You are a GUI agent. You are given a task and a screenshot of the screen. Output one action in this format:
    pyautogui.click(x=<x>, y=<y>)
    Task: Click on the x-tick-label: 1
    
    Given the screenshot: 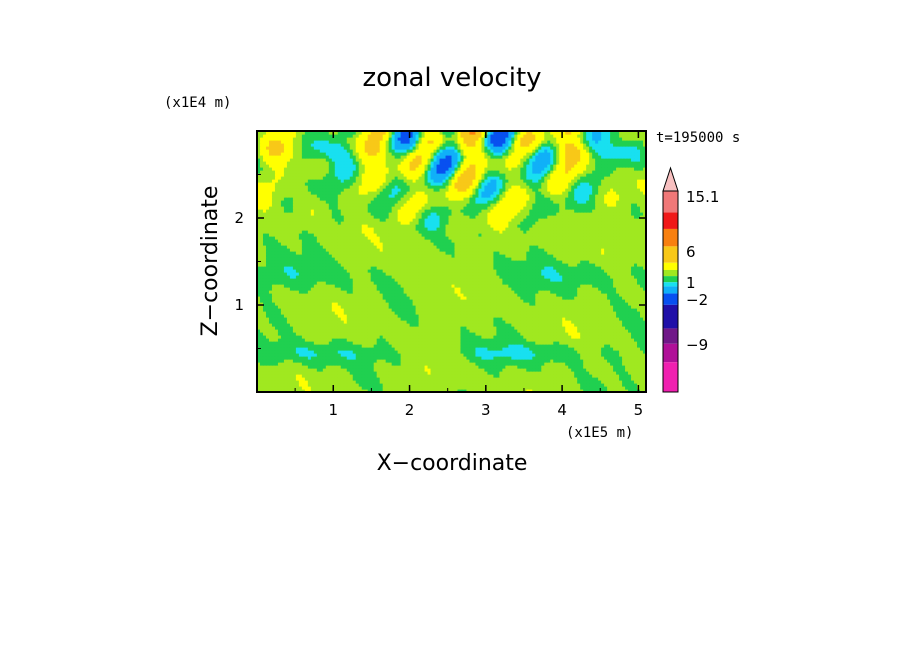 What is the action you would take?
    pyautogui.click(x=334, y=410)
    